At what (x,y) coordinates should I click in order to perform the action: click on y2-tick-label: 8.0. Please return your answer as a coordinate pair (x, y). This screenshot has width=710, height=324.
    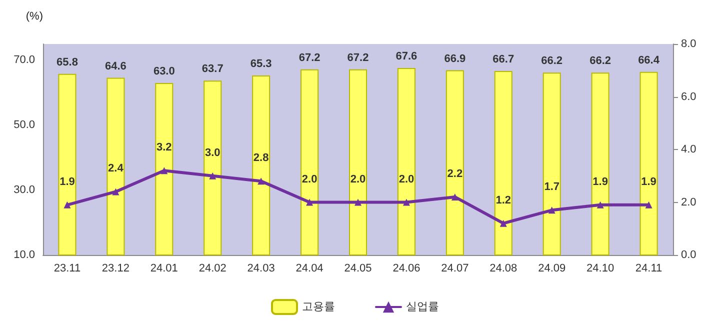
    Looking at the image, I should click on (688, 44).